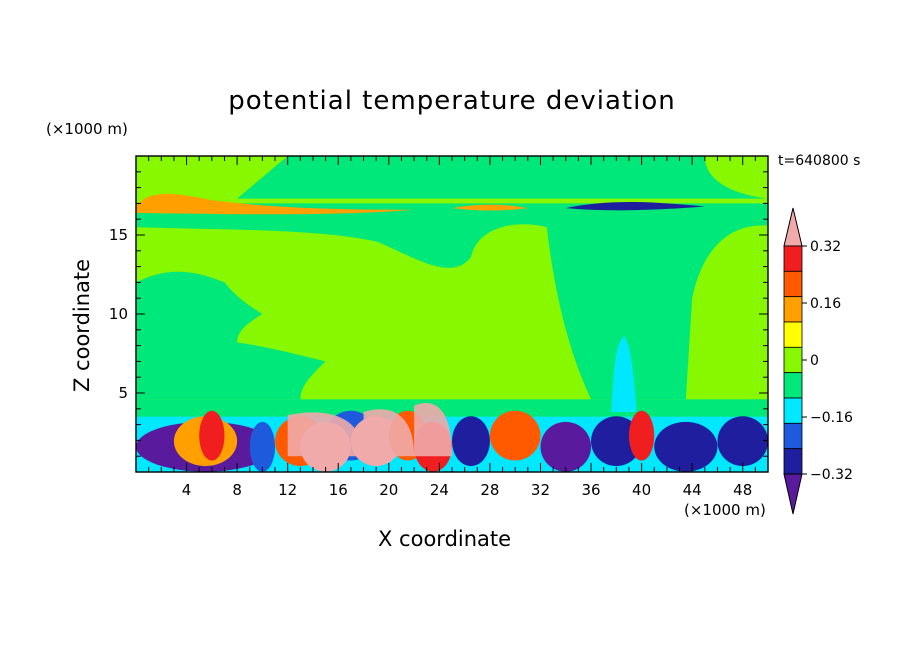 The width and height of the screenshot is (904, 654). I want to click on x-tick-label: 20, so click(388, 490).